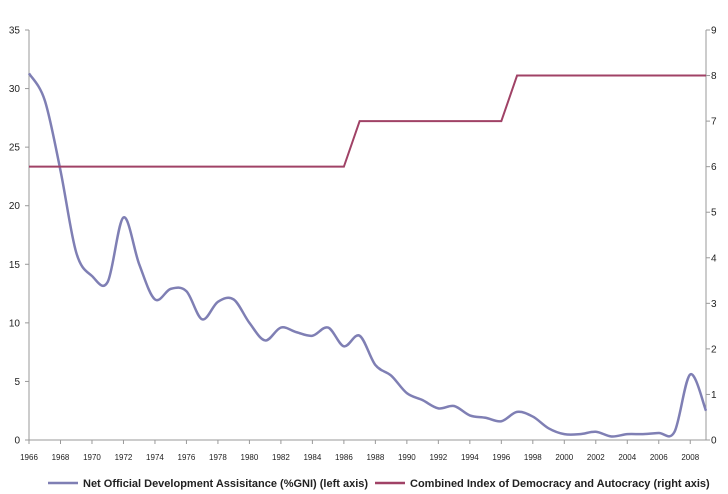 This screenshot has height=494, width=728. Describe the element at coordinates (714, 213) in the screenshot. I see `right-tick-label: 5` at that location.